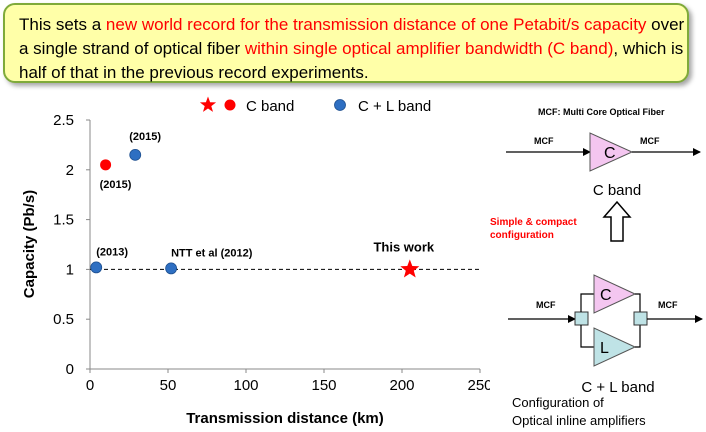 The height and width of the screenshot is (432, 706). Describe the element at coordinates (285, 418) in the screenshot. I see `x-axis-label: Transmission distance (km)` at that location.